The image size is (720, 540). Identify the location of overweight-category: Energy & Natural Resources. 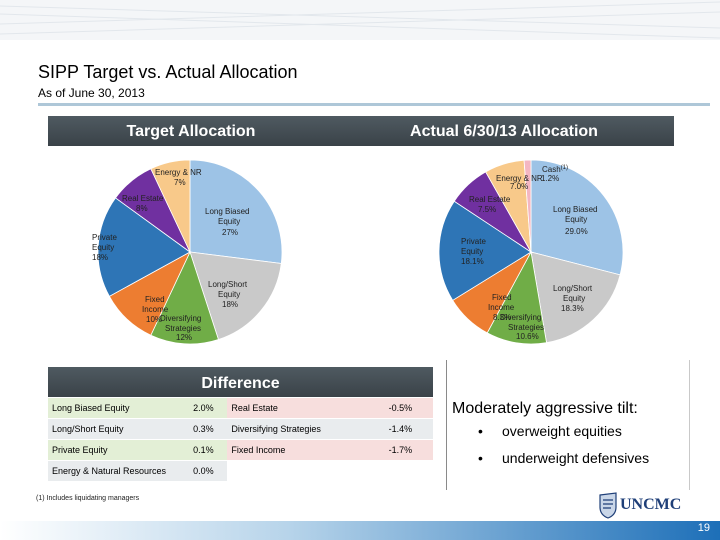
(119, 471).